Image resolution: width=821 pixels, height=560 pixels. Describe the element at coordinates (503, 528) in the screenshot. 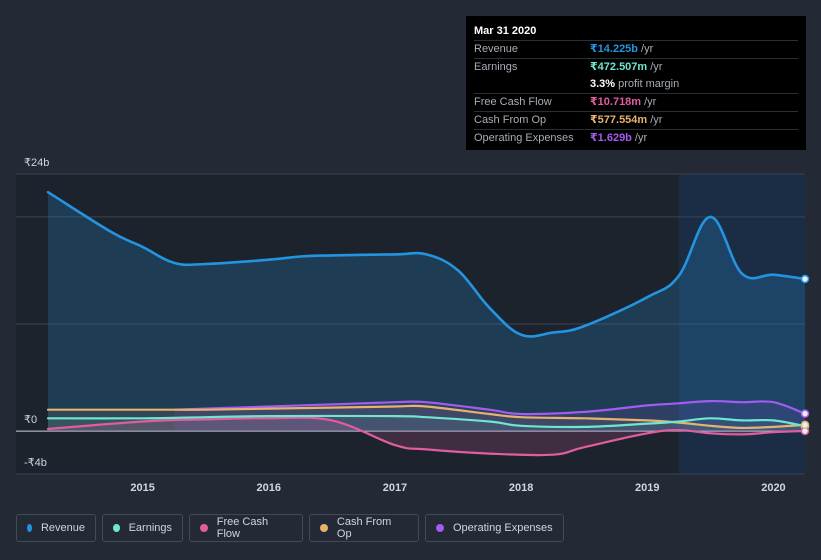

I see `legend-label: Operating Expenses` at that location.